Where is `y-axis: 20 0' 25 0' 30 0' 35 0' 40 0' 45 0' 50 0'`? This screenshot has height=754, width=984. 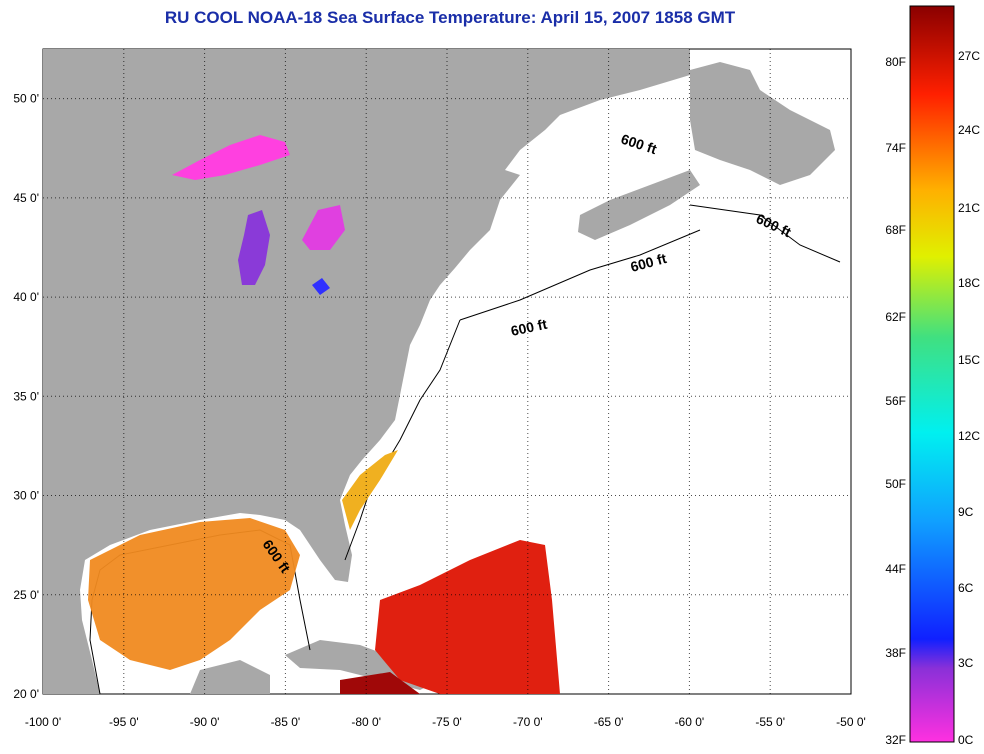 y-axis: 20 0' 25 0' 30 0' 35 0' 40 0' 45 0' 50 0' is located at coordinates (26, 396).